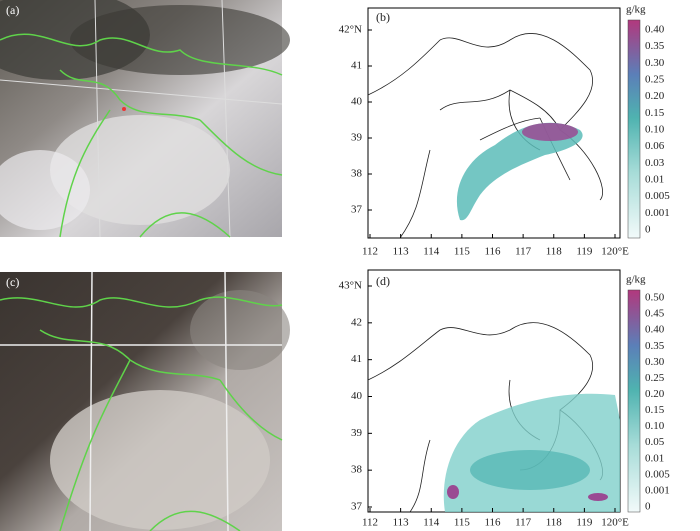  What do you see at coordinates (350, 30) in the screenshot?
I see `y-tick-label: 42°N` at bounding box center [350, 30].